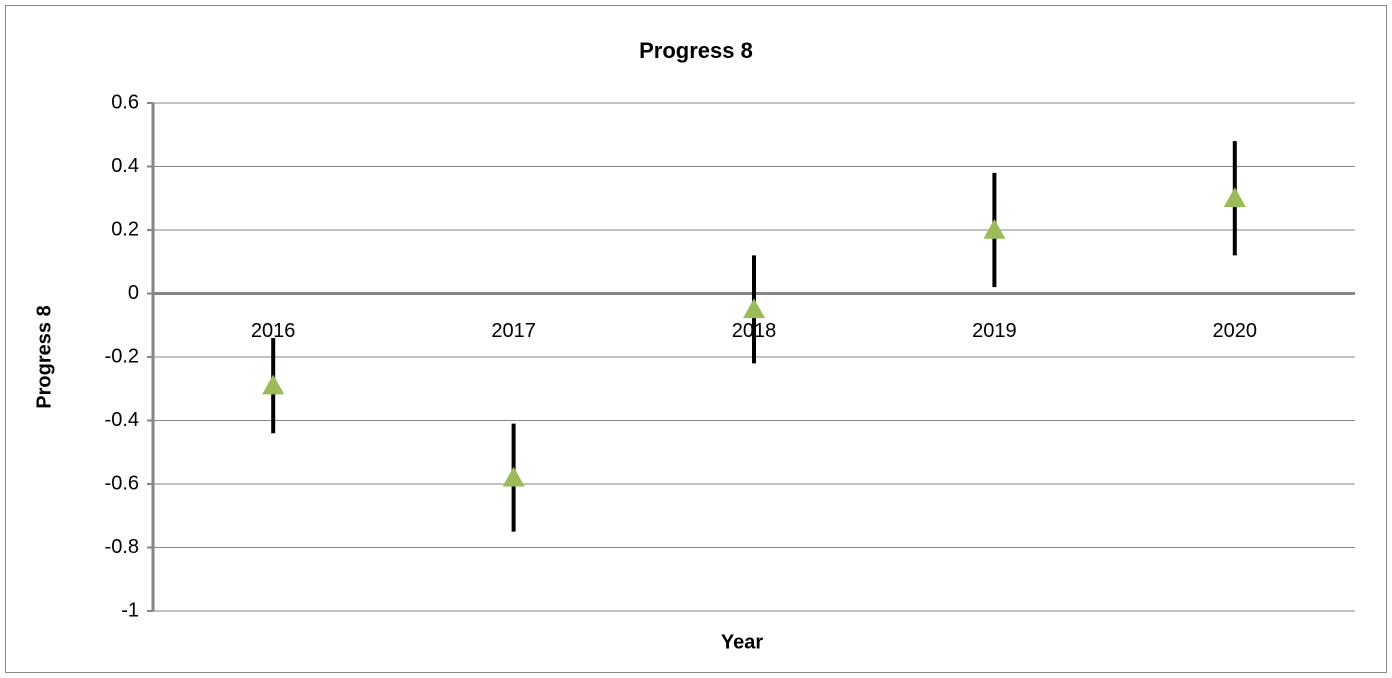  What do you see at coordinates (122, 483) in the screenshot?
I see `y-tick-label: -0.6` at bounding box center [122, 483].